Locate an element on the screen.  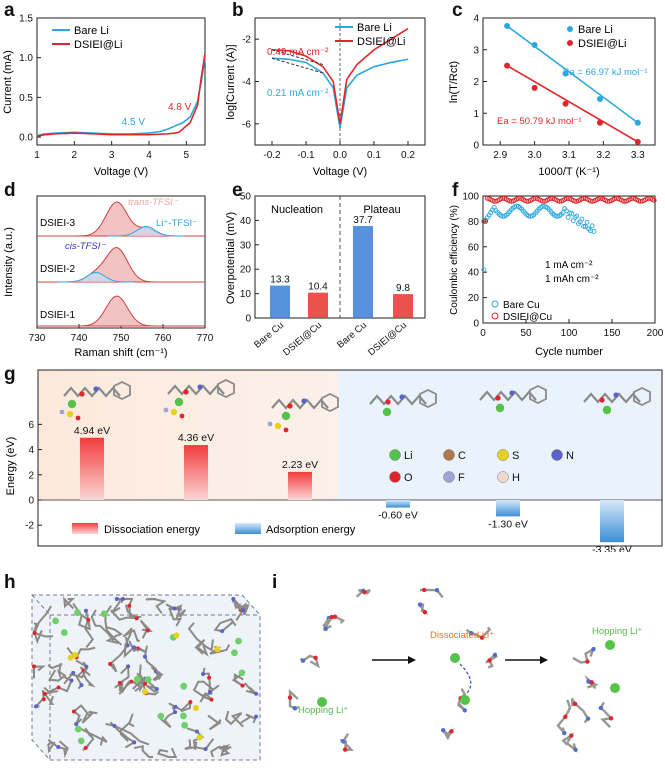
x-tick-label: 2.9 is located at coordinates (500, 155).